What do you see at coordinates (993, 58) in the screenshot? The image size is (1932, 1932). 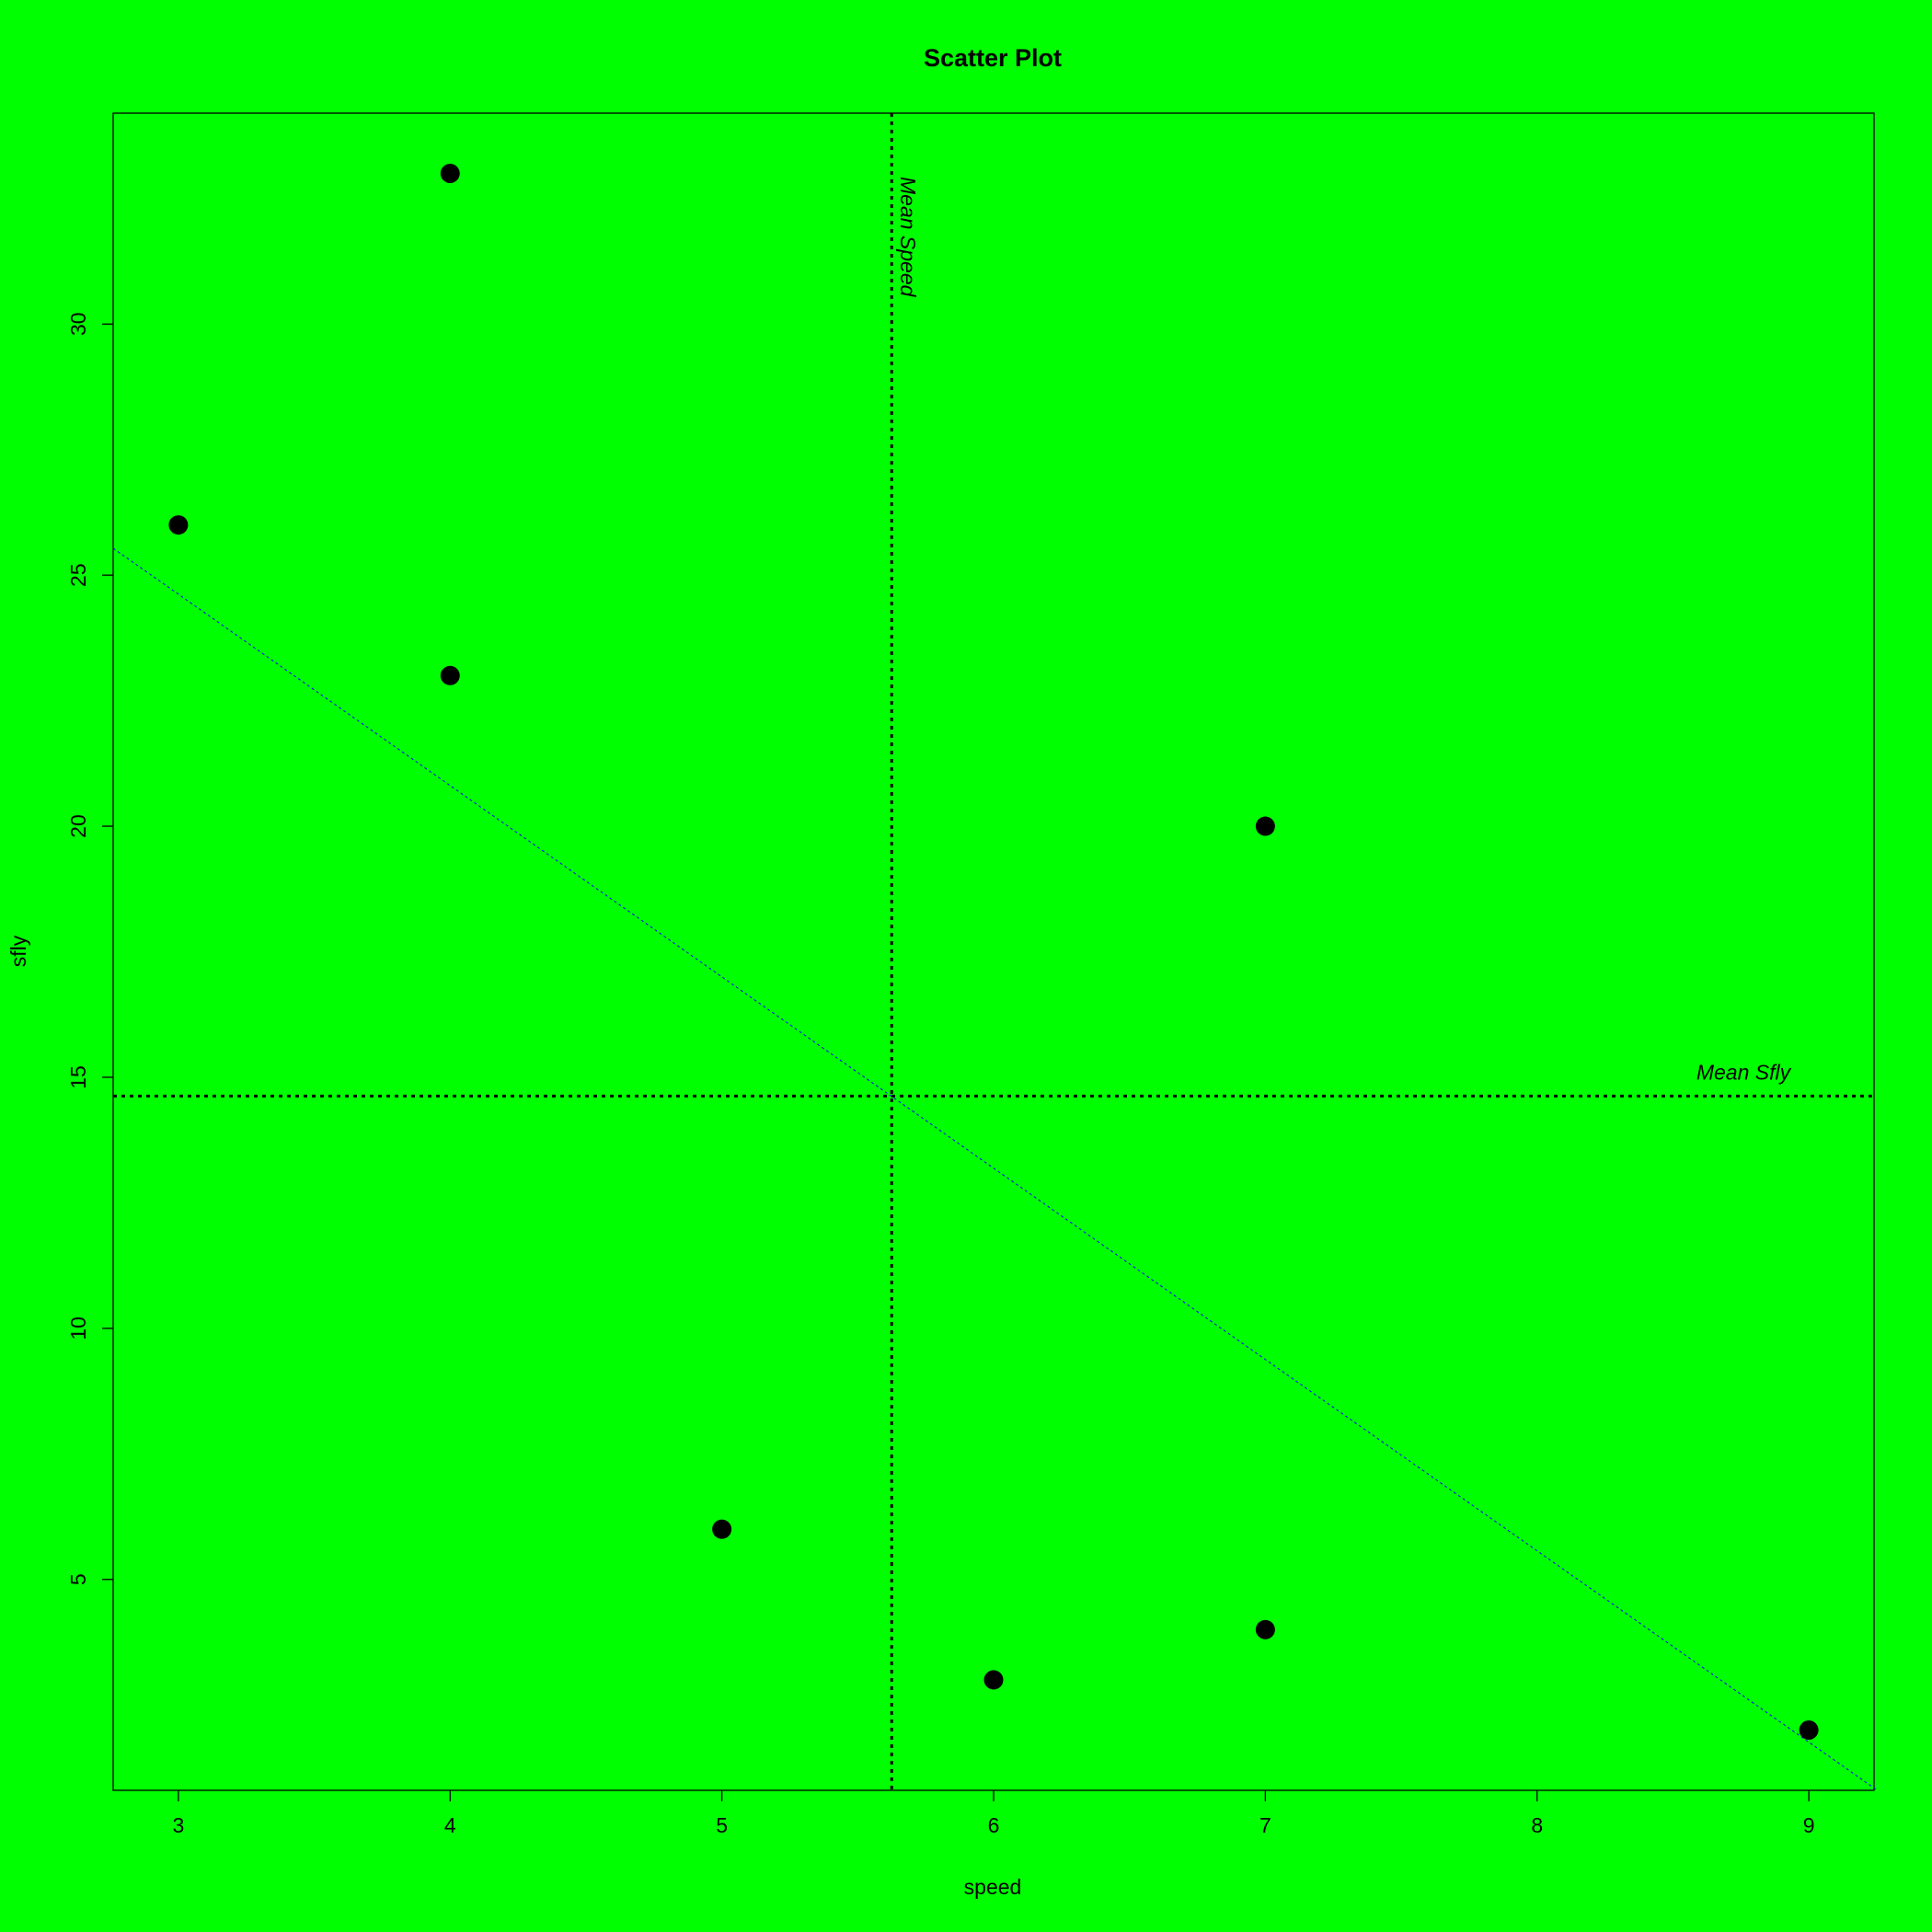 I see `chart-title: Scatter Plot` at bounding box center [993, 58].